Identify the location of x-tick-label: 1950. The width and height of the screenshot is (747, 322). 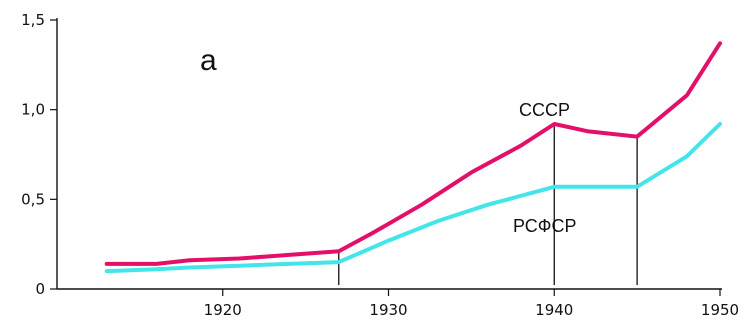
(720, 310).